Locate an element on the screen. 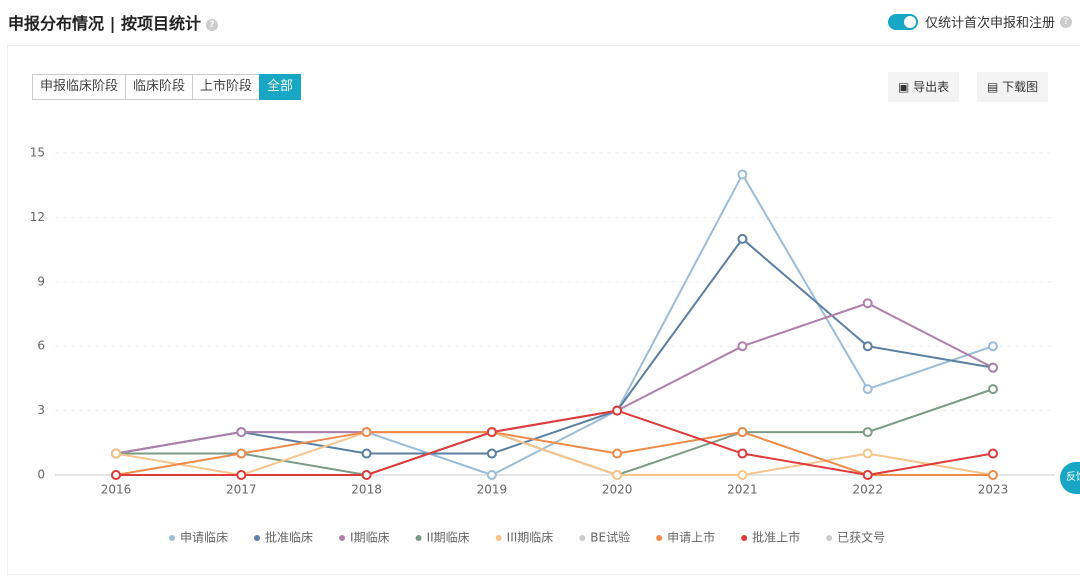 The image size is (1080, 575). y-tick-label: 15 is located at coordinates (37, 153).